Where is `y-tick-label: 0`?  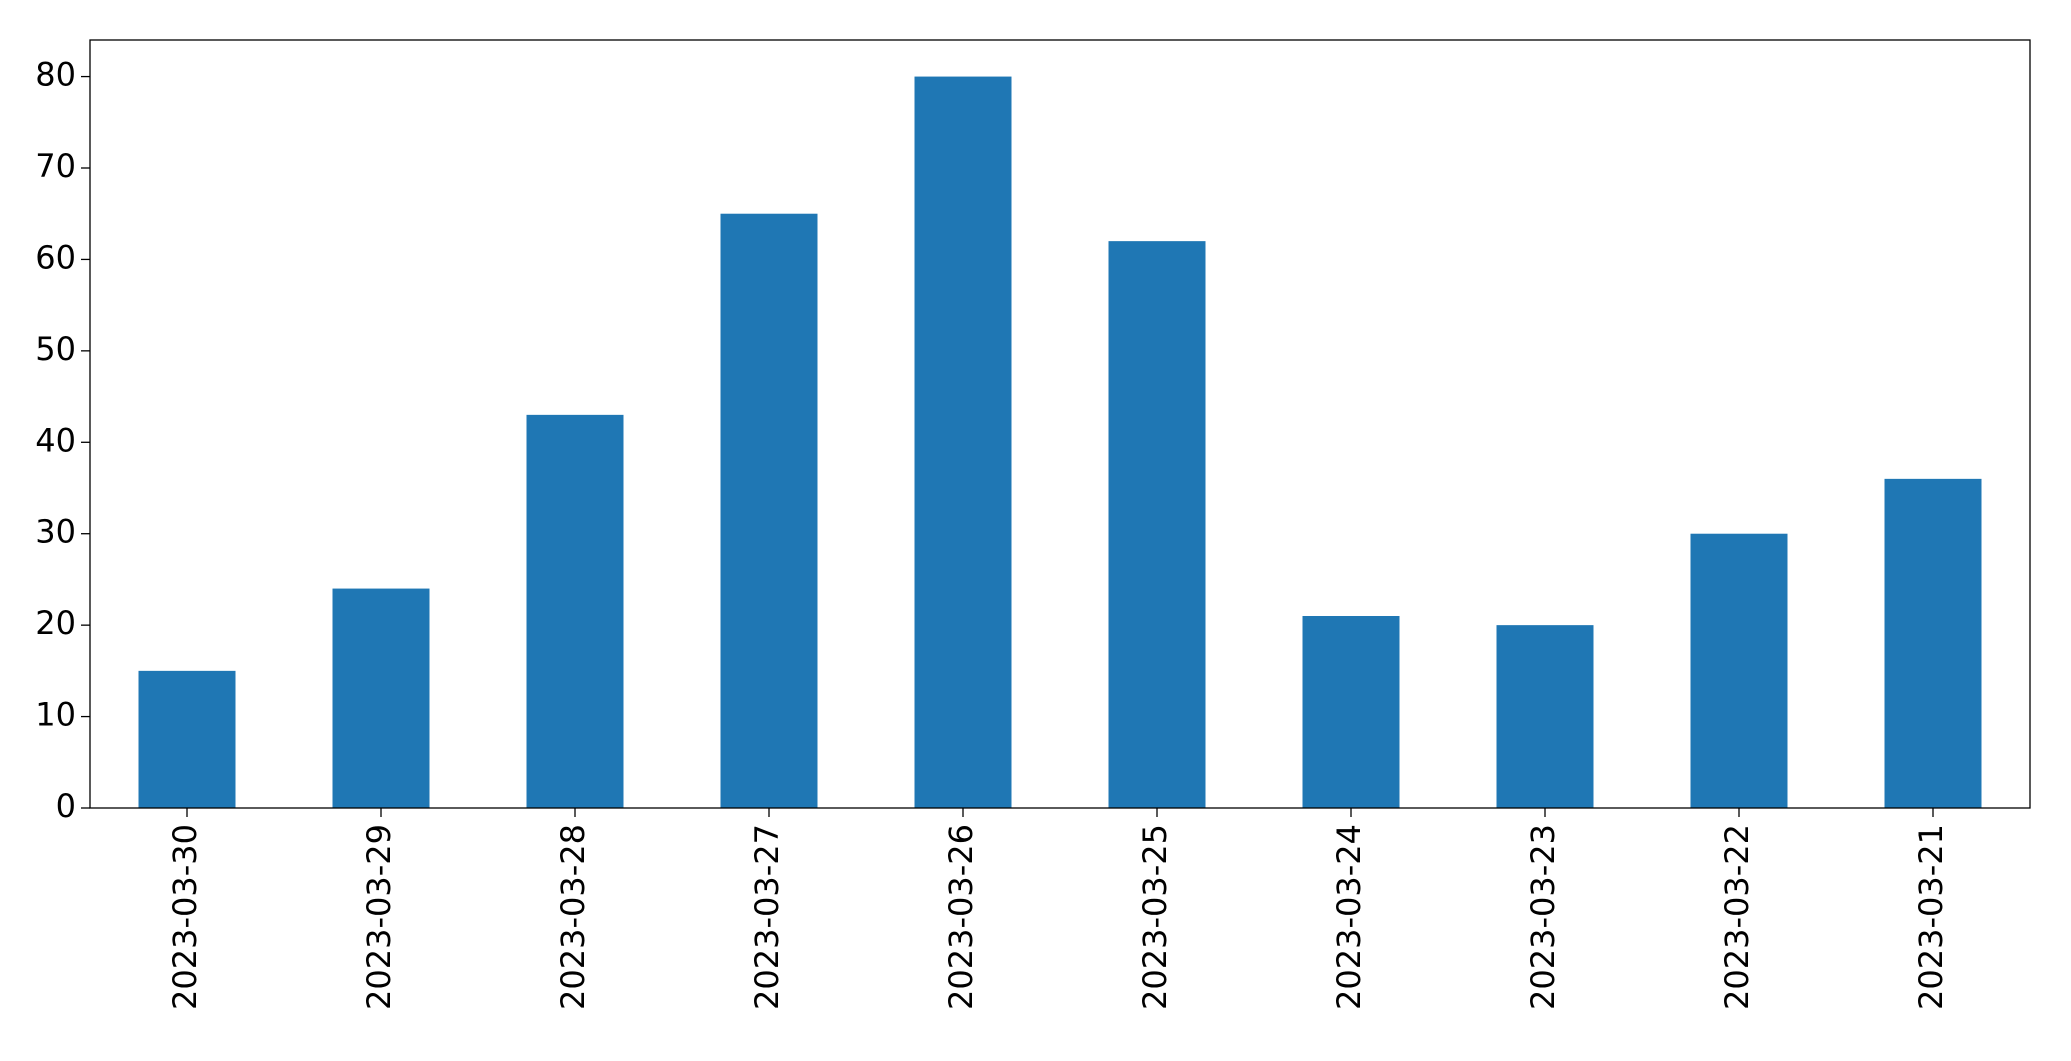 y-tick-label: 0 is located at coordinates (66, 806).